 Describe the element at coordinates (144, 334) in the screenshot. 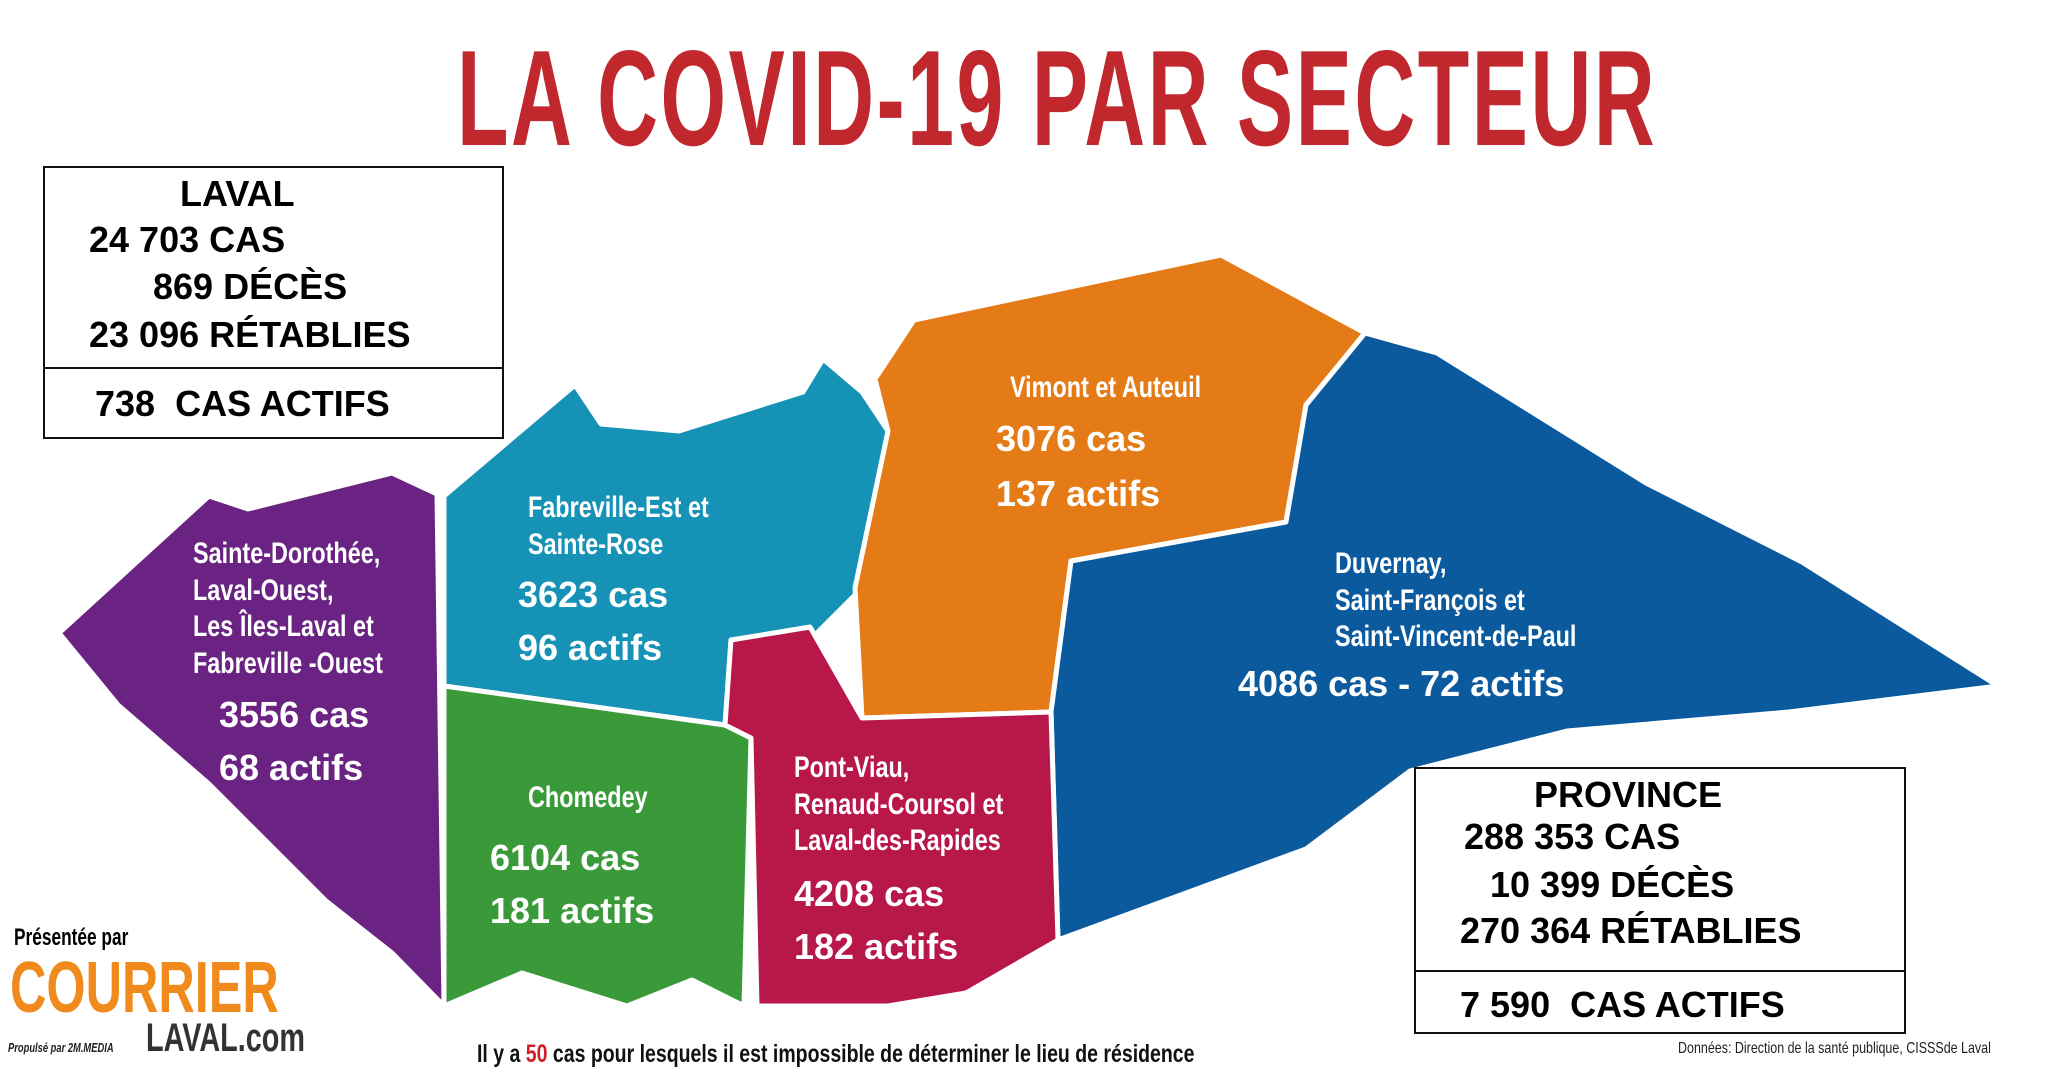

I see `laval-recovered-value: 23 096` at that location.